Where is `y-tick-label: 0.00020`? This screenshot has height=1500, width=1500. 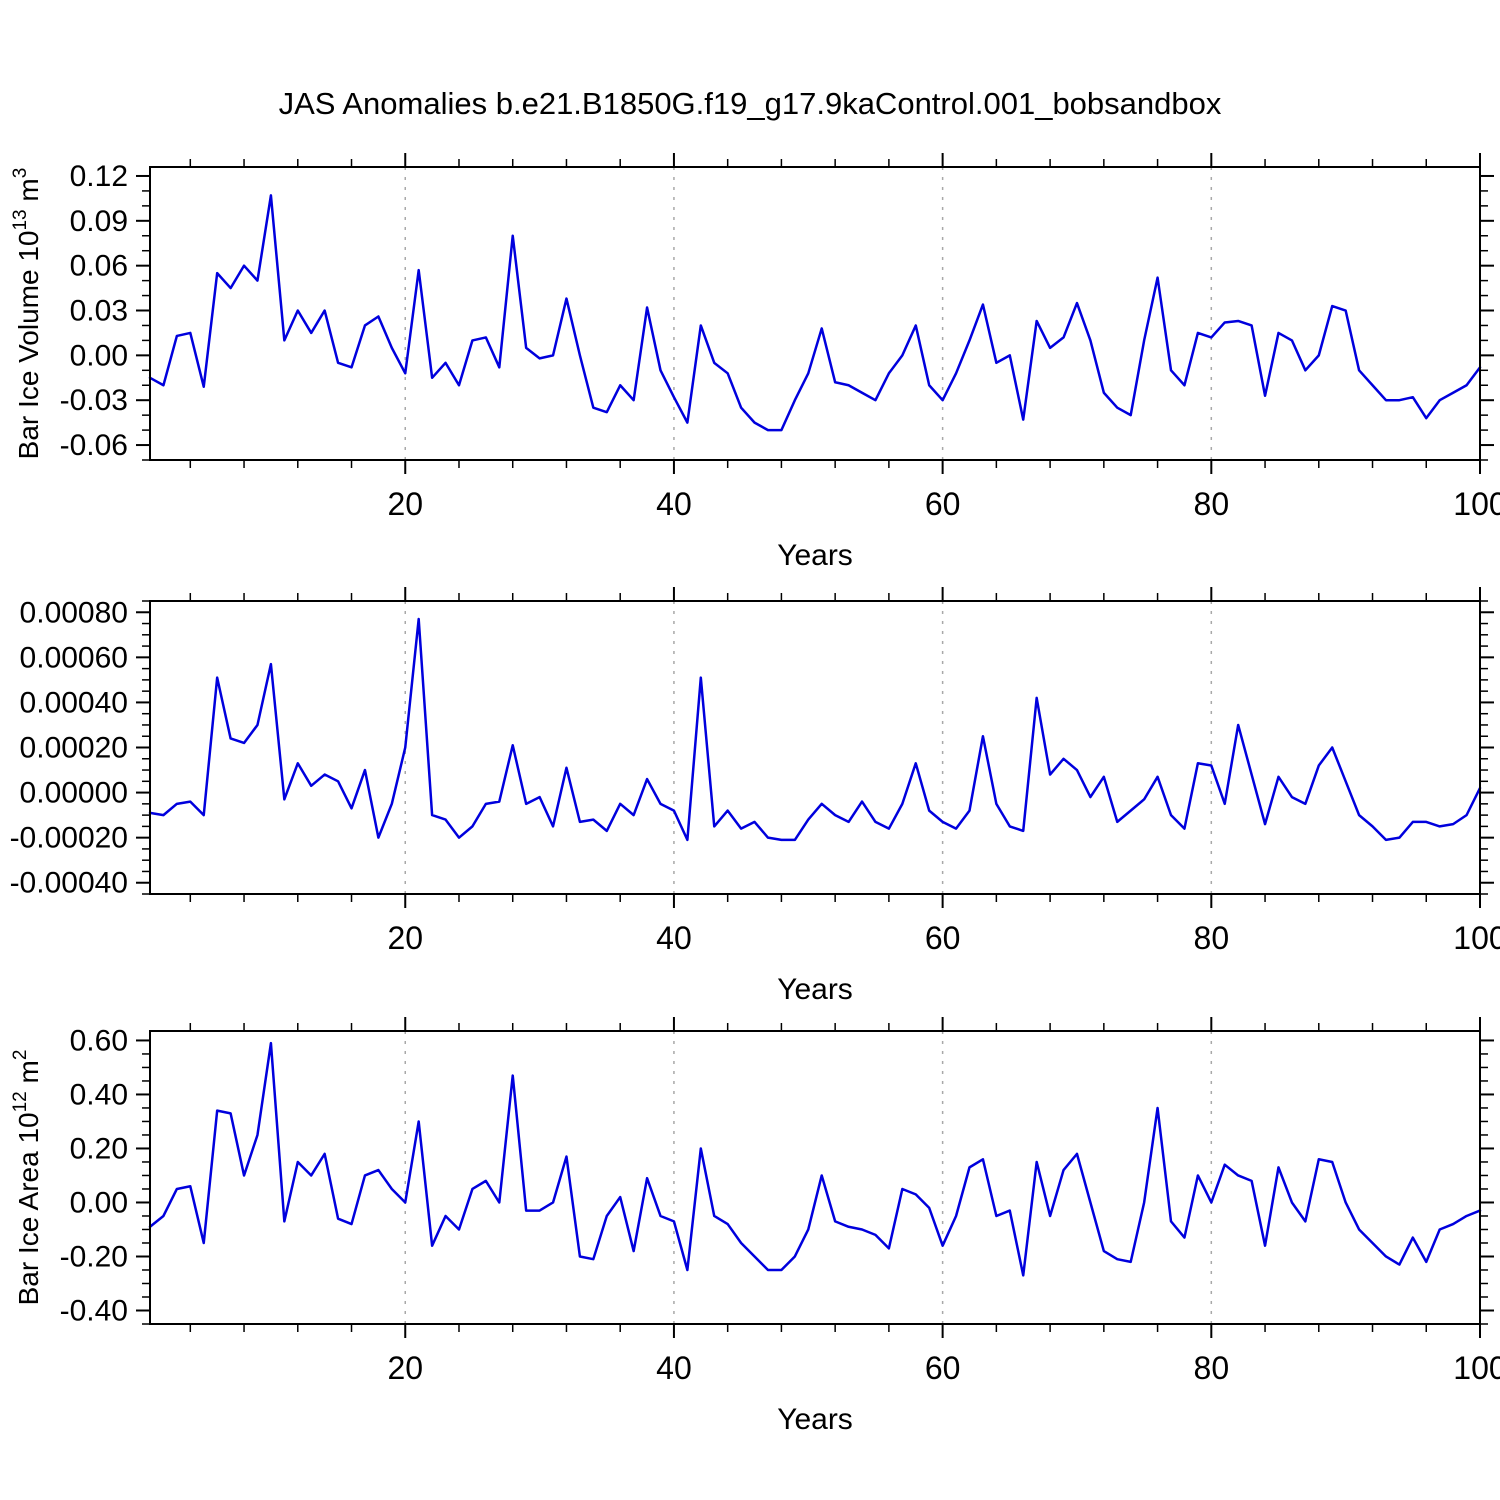 y-tick-label: 0.00020 is located at coordinates (74, 748).